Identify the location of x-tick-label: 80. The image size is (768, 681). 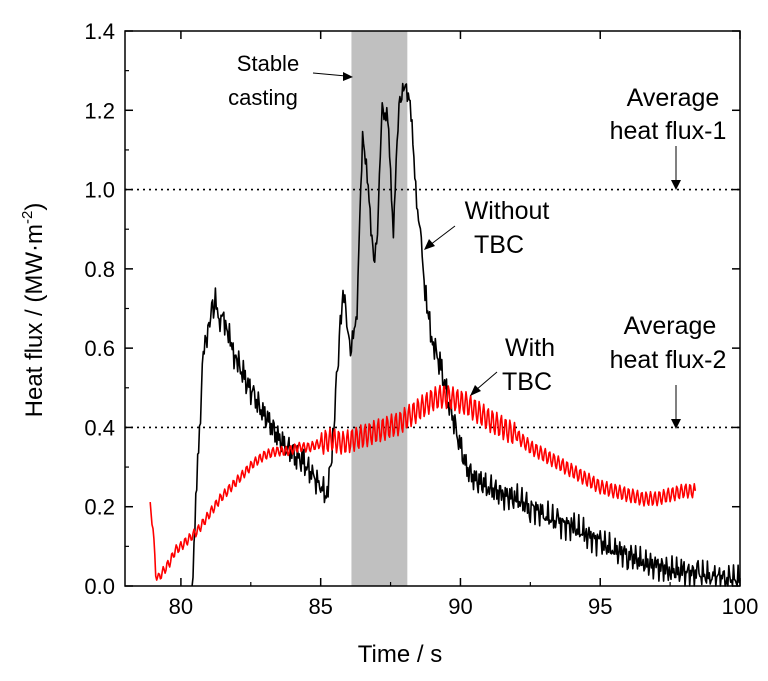
(181, 606).